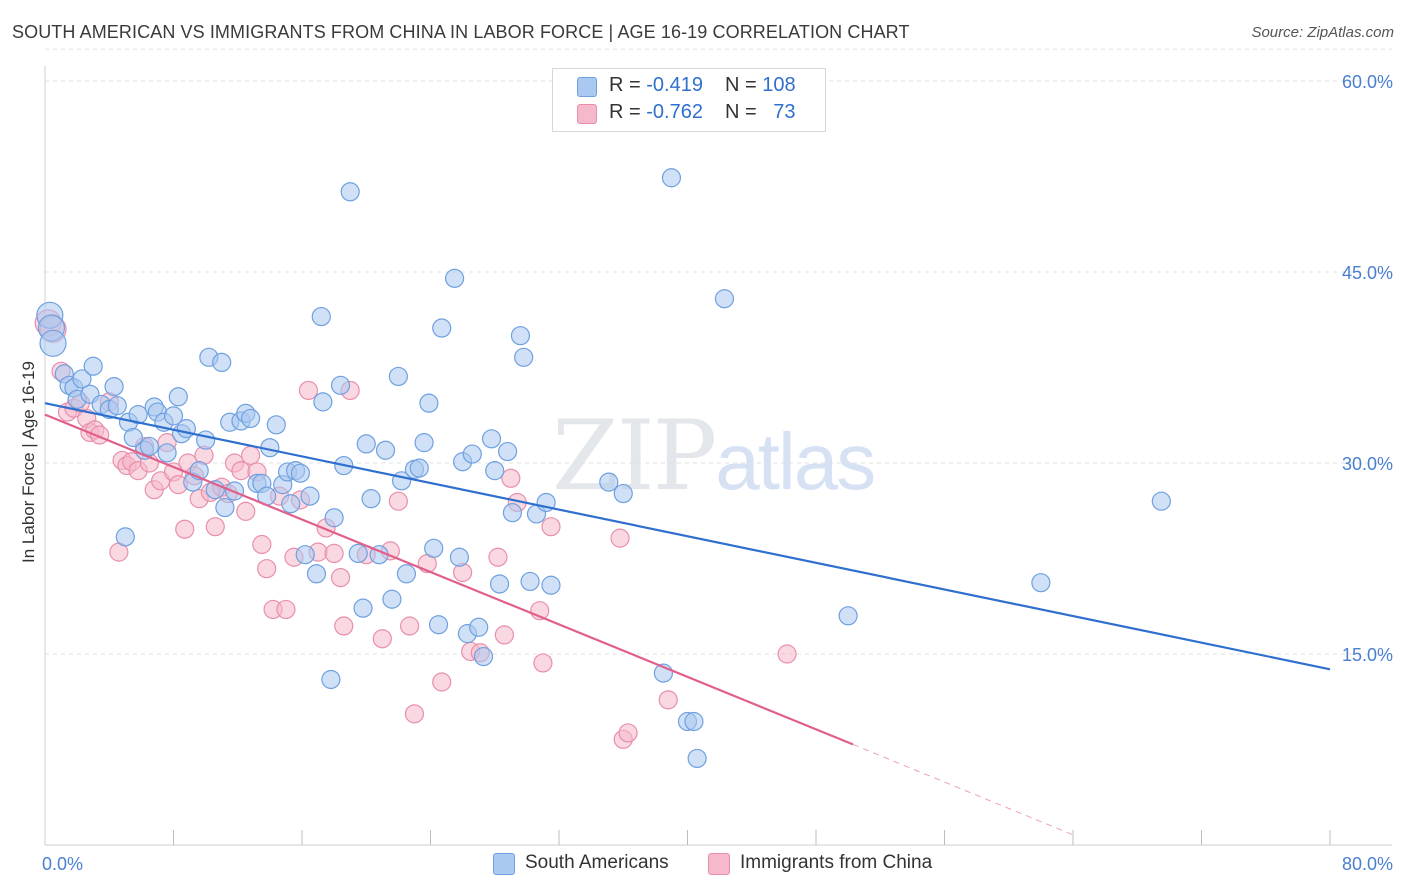 The height and width of the screenshot is (892, 1406). I want to click on y-axis-label: In Labor Force | Age 16-19, so click(28, 462).